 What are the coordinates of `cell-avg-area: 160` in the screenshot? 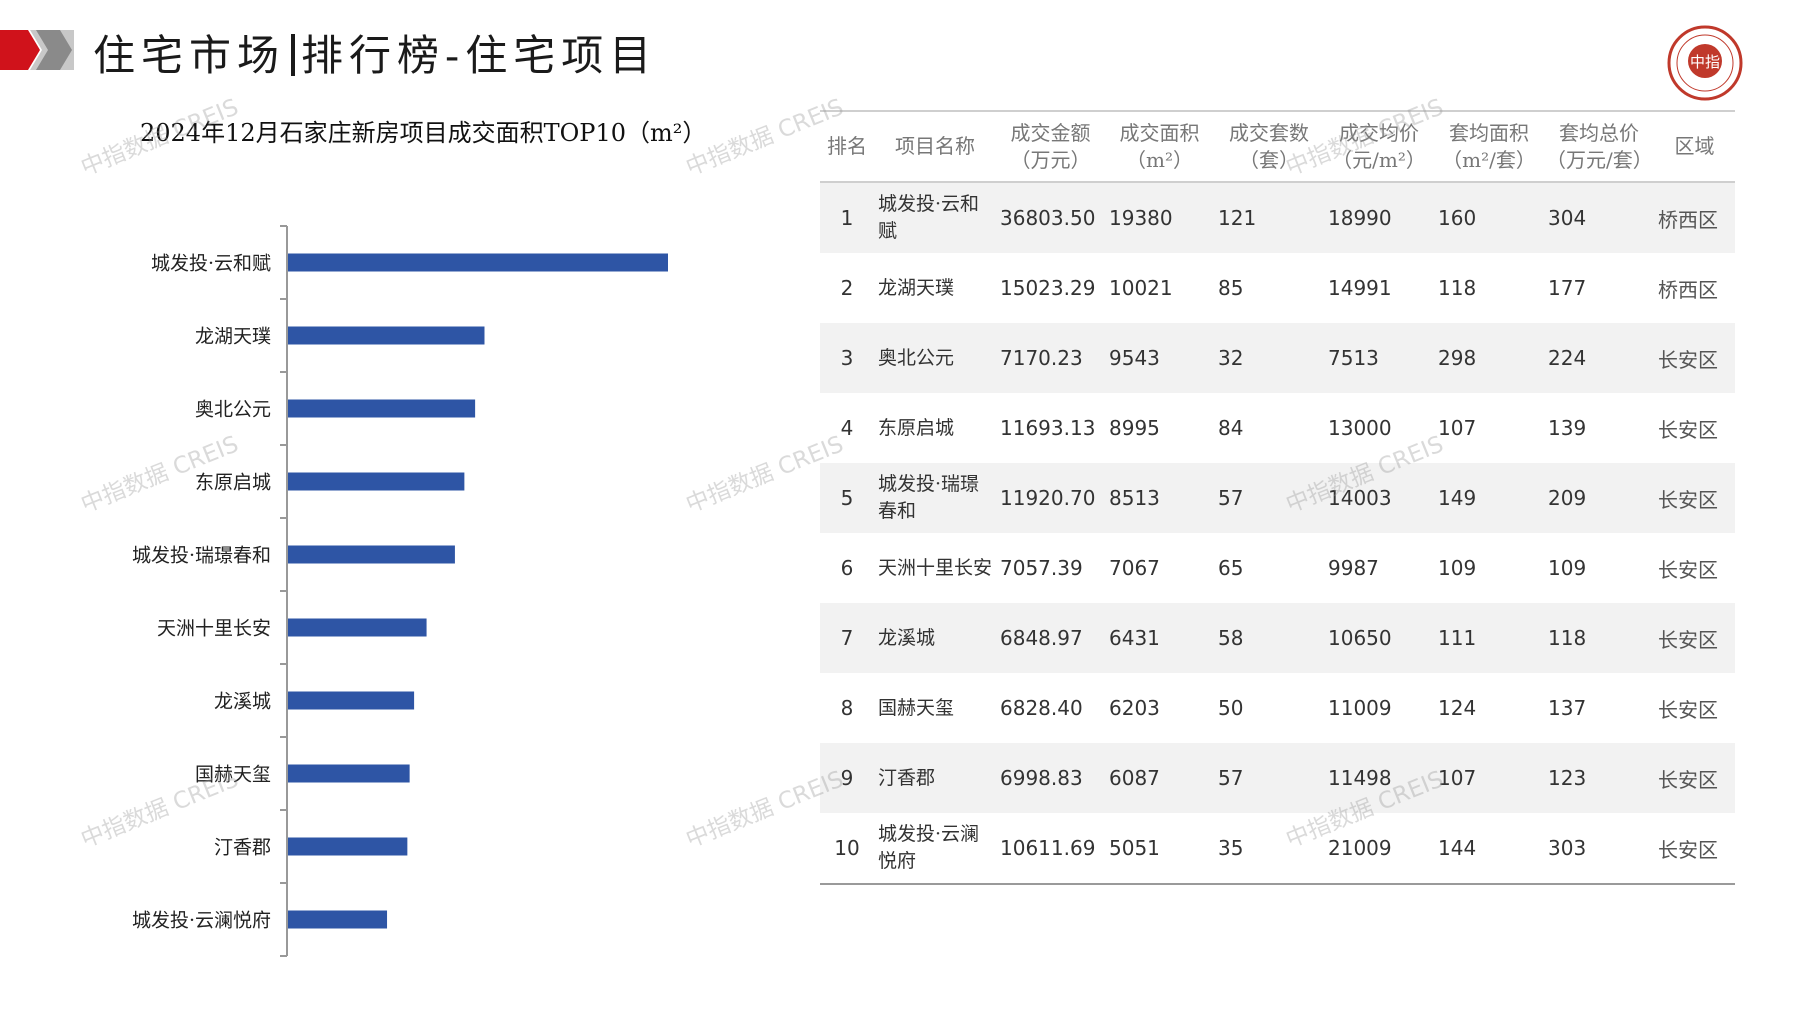 It's located at (1489, 217).